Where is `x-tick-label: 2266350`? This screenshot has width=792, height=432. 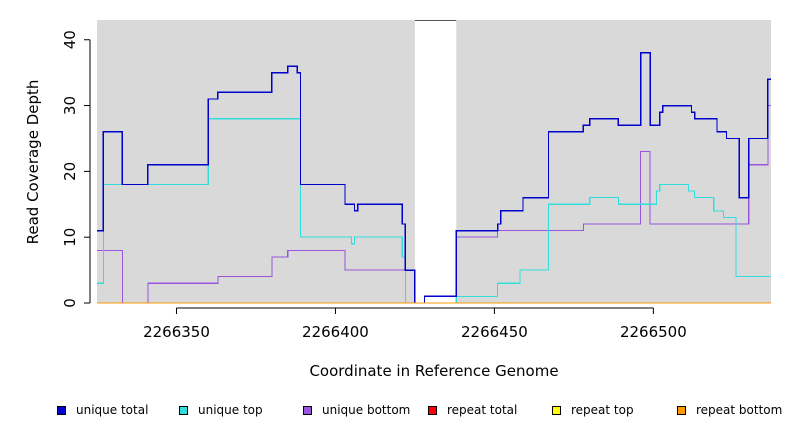
x-tick-label: 2266350 is located at coordinates (176, 332).